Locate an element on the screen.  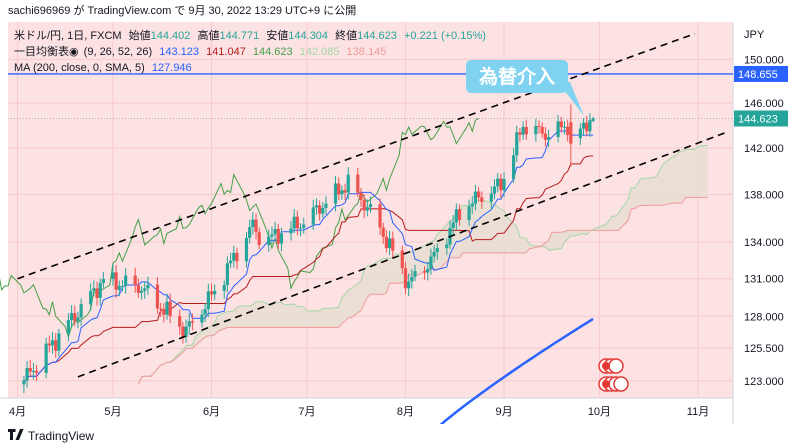
y-tick-label-8: 150.000 is located at coordinates (764, 60).